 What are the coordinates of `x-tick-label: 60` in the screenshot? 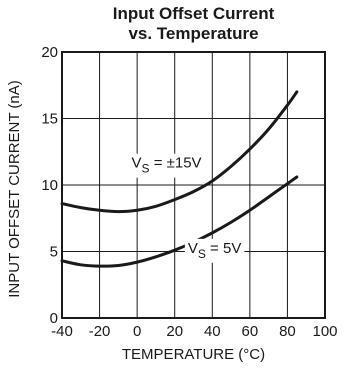 It's located at (250, 331).